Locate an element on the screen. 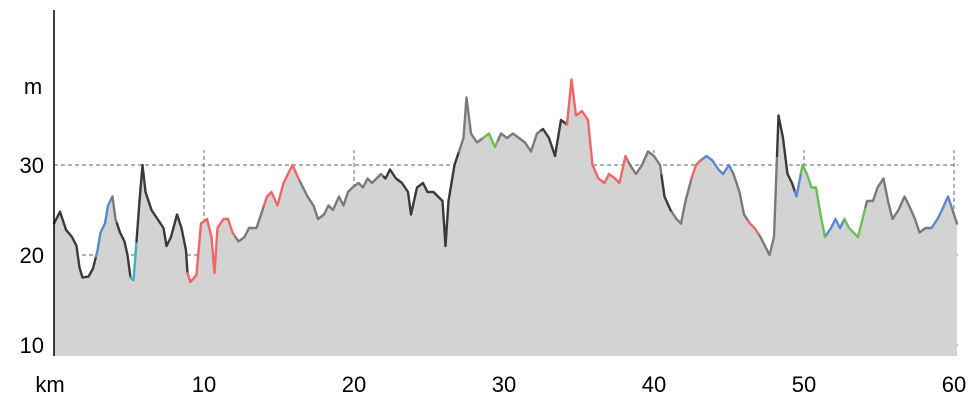 This screenshot has height=401, width=974. x-tick-label: 40 is located at coordinates (654, 384).